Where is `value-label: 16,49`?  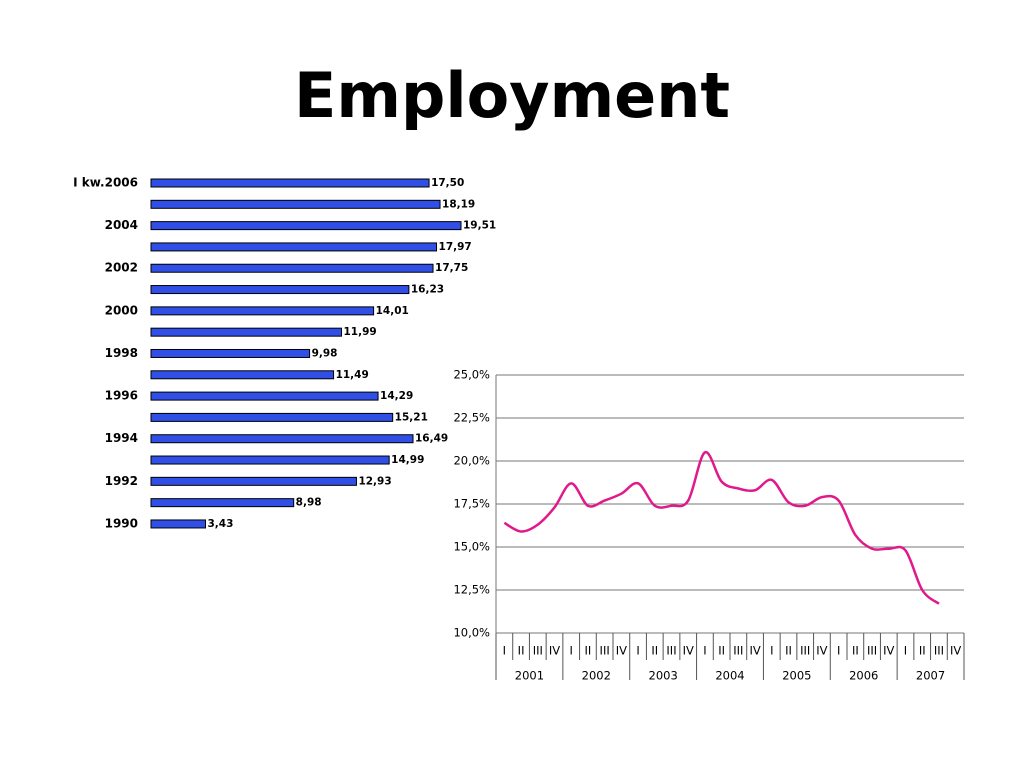 value-label: 16,49 is located at coordinates (431, 439).